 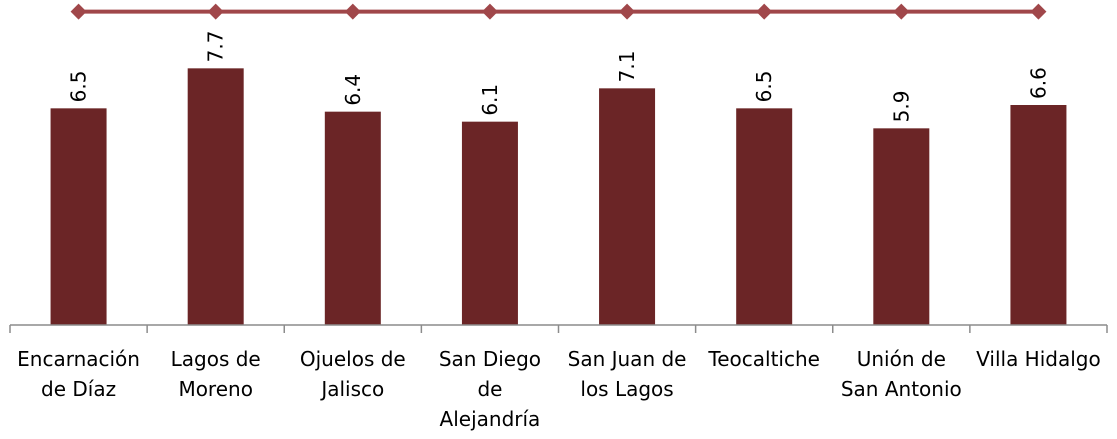 I want to click on category-label: Encarnación de Díaz, so click(x=78, y=374).